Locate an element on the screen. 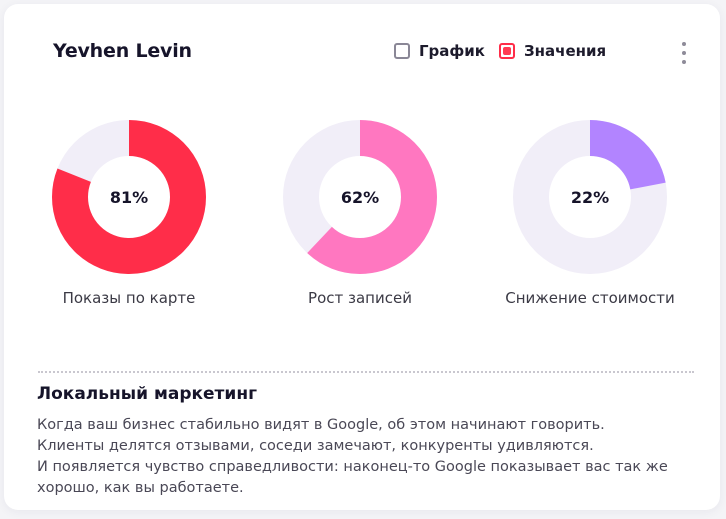  donut-chart-1: 81% is located at coordinates (129, 197).